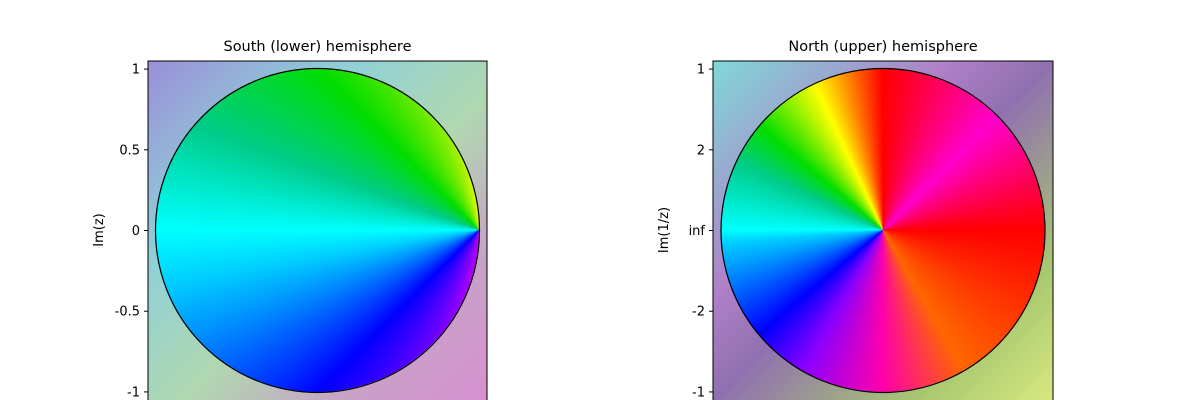 The height and width of the screenshot is (400, 1200). Describe the element at coordinates (129, 150) in the screenshot. I see `y-tick-label: 0.5` at that location.